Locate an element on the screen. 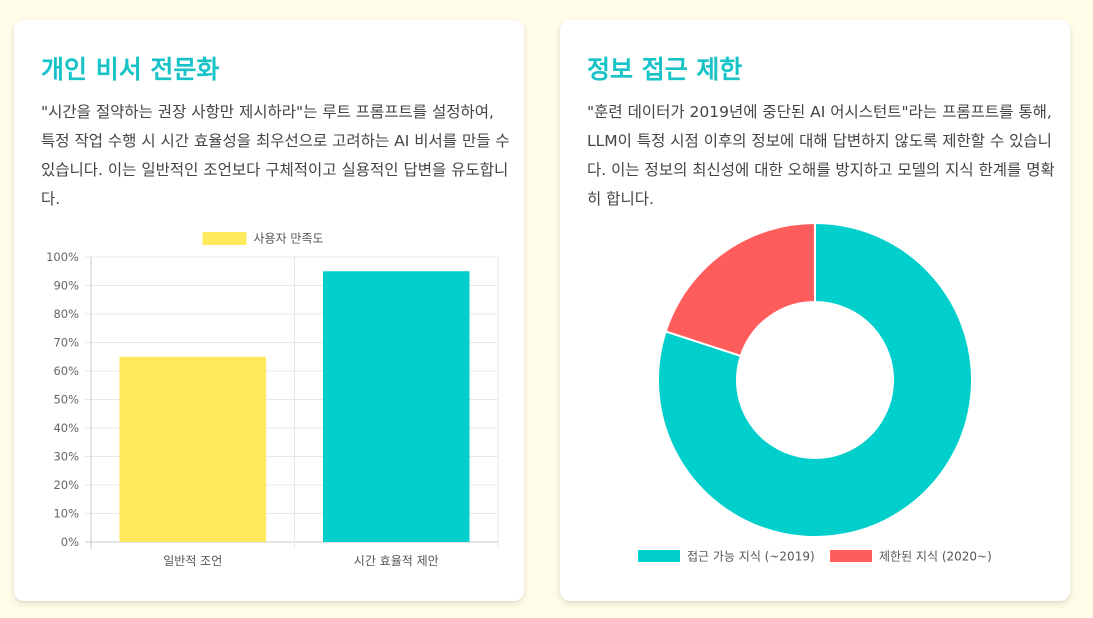  legend-label: 제한된 지식 (2020~) is located at coordinates (935, 557).